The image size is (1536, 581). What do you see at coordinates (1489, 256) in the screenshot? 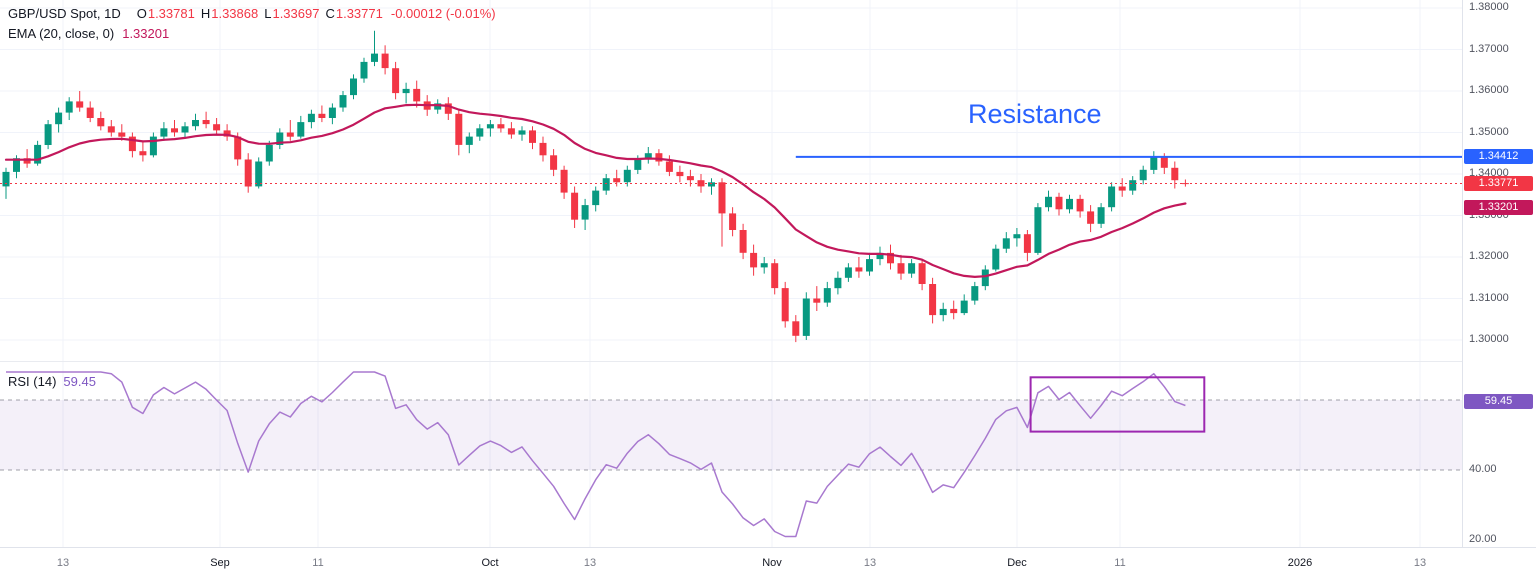
I see `price-axis-label: 1.32000` at bounding box center [1489, 256].